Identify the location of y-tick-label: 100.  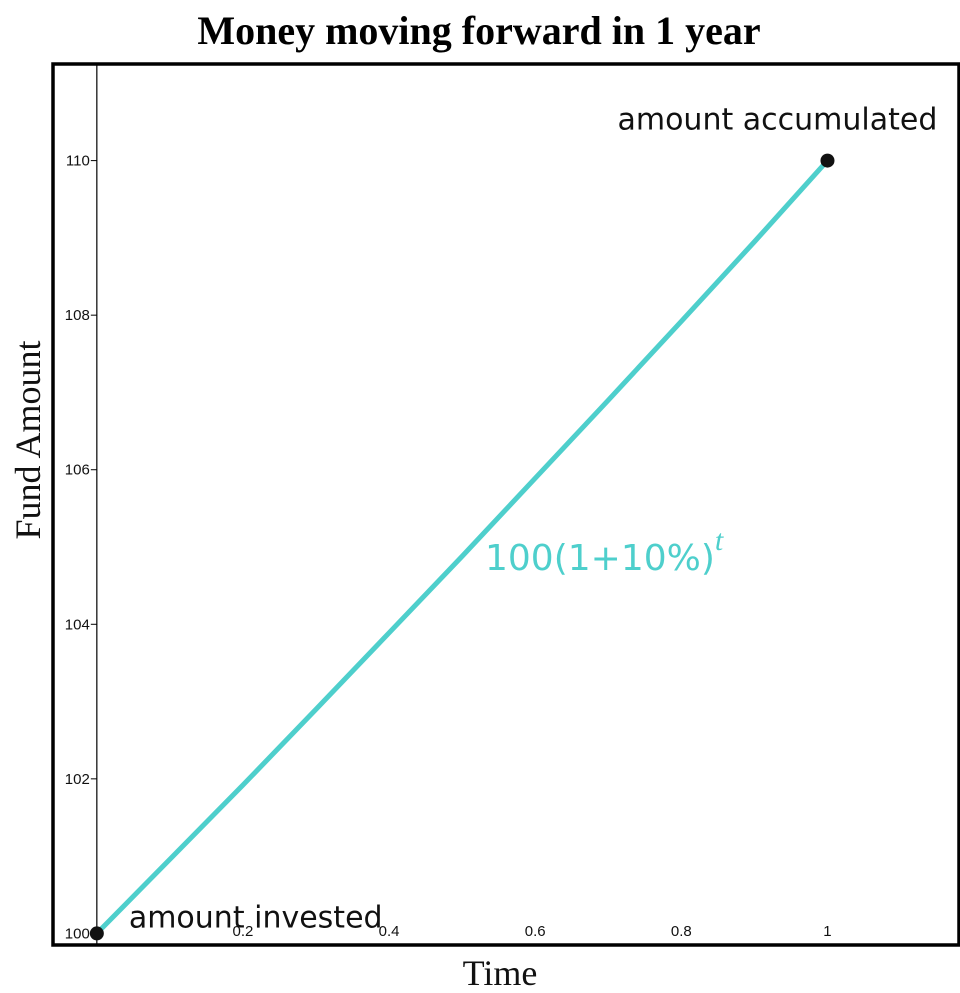
(77, 933).